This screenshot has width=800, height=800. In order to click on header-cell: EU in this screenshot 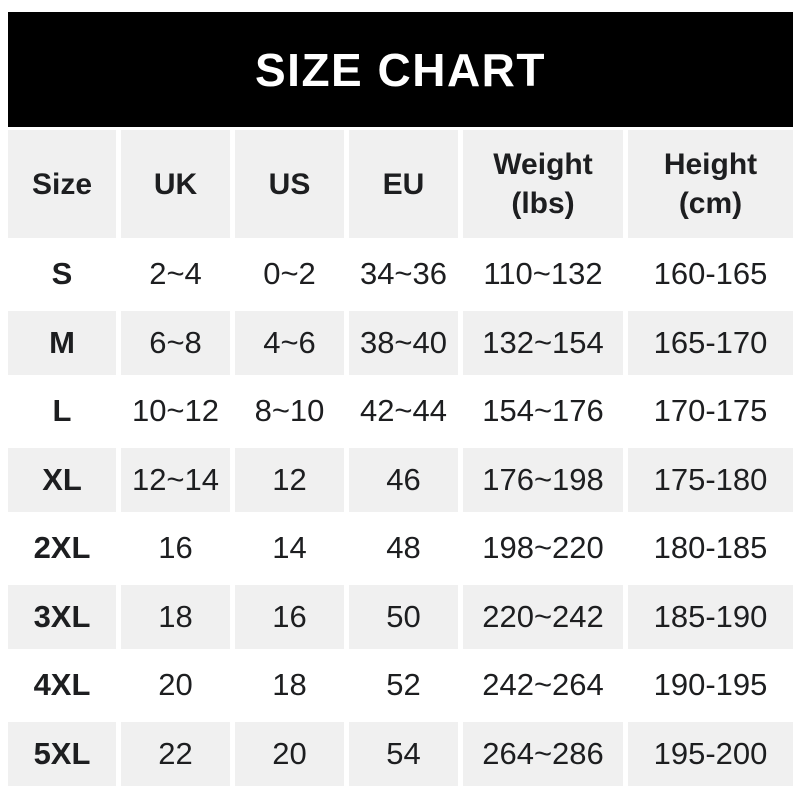, I will do `click(403, 184)`.